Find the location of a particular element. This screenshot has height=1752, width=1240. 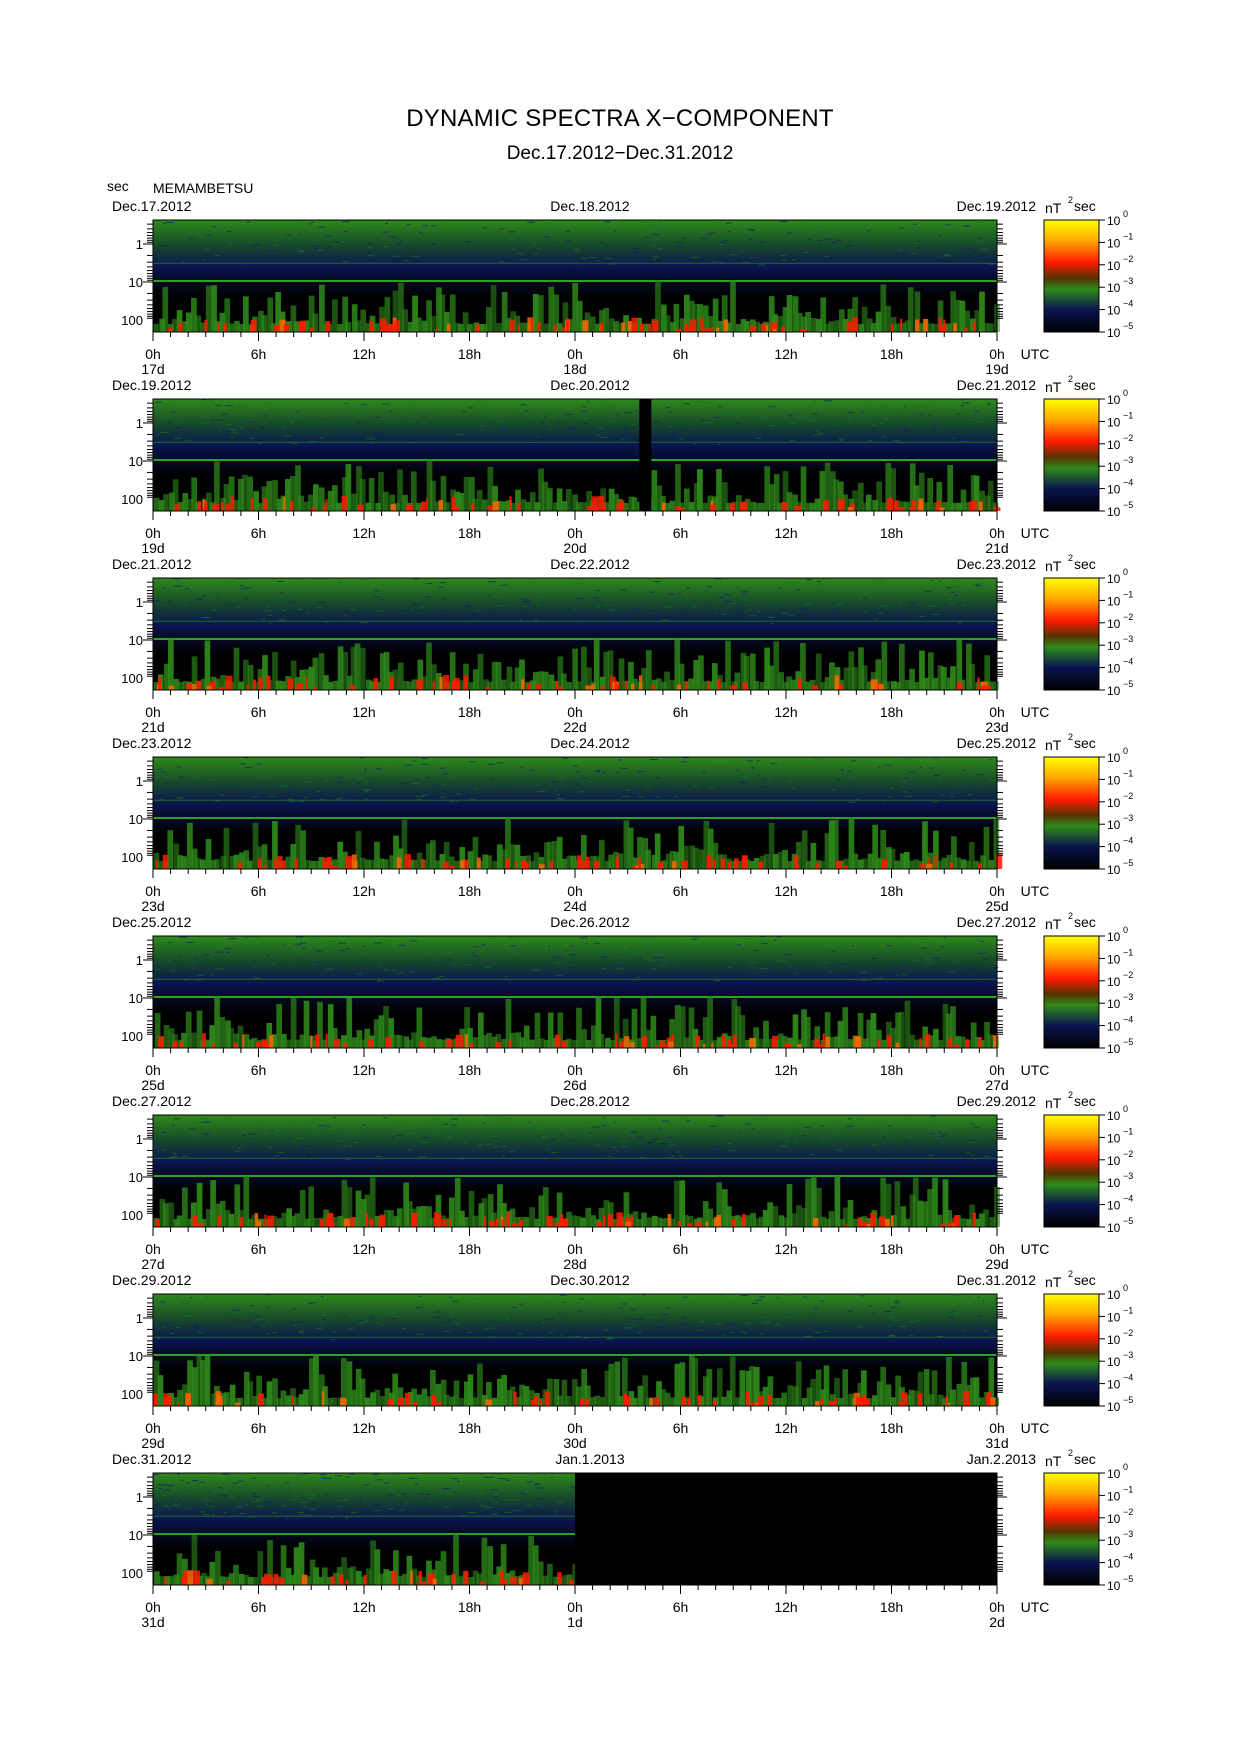

day-label: 22d is located at coordinates (574, 727).